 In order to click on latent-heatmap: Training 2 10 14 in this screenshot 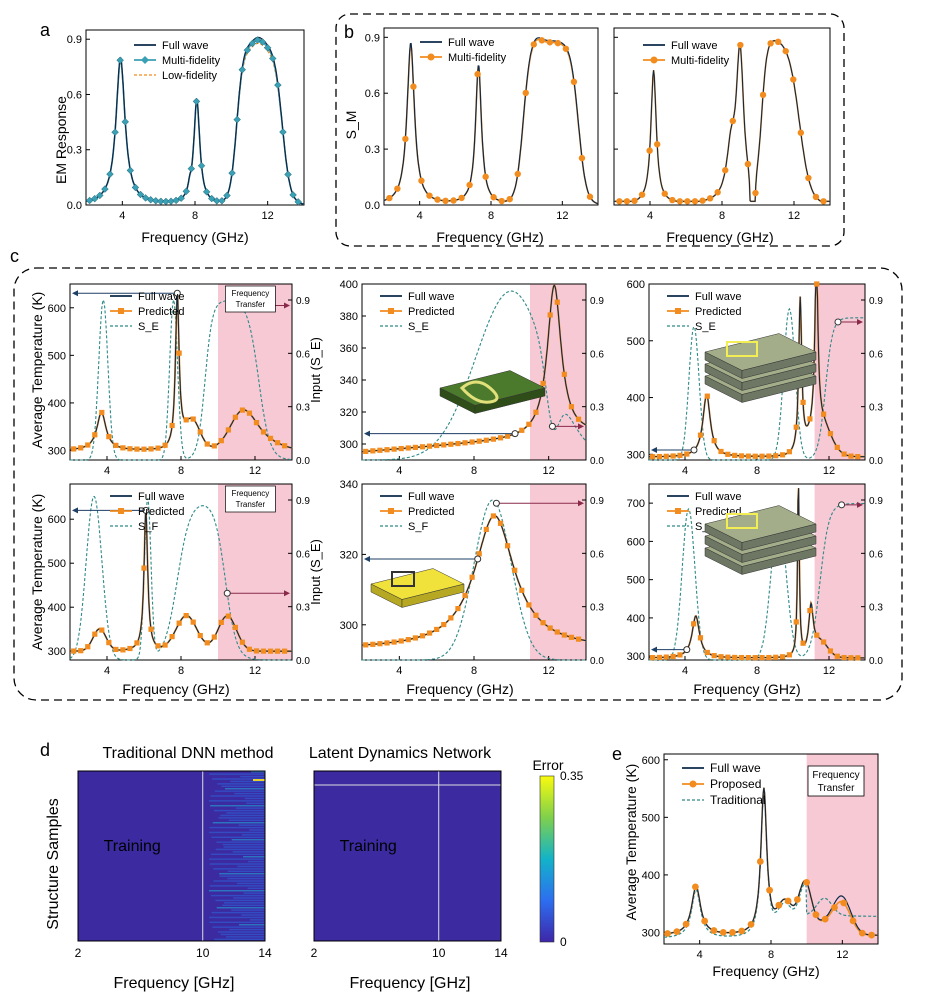, I will do `click(409, 865)`.